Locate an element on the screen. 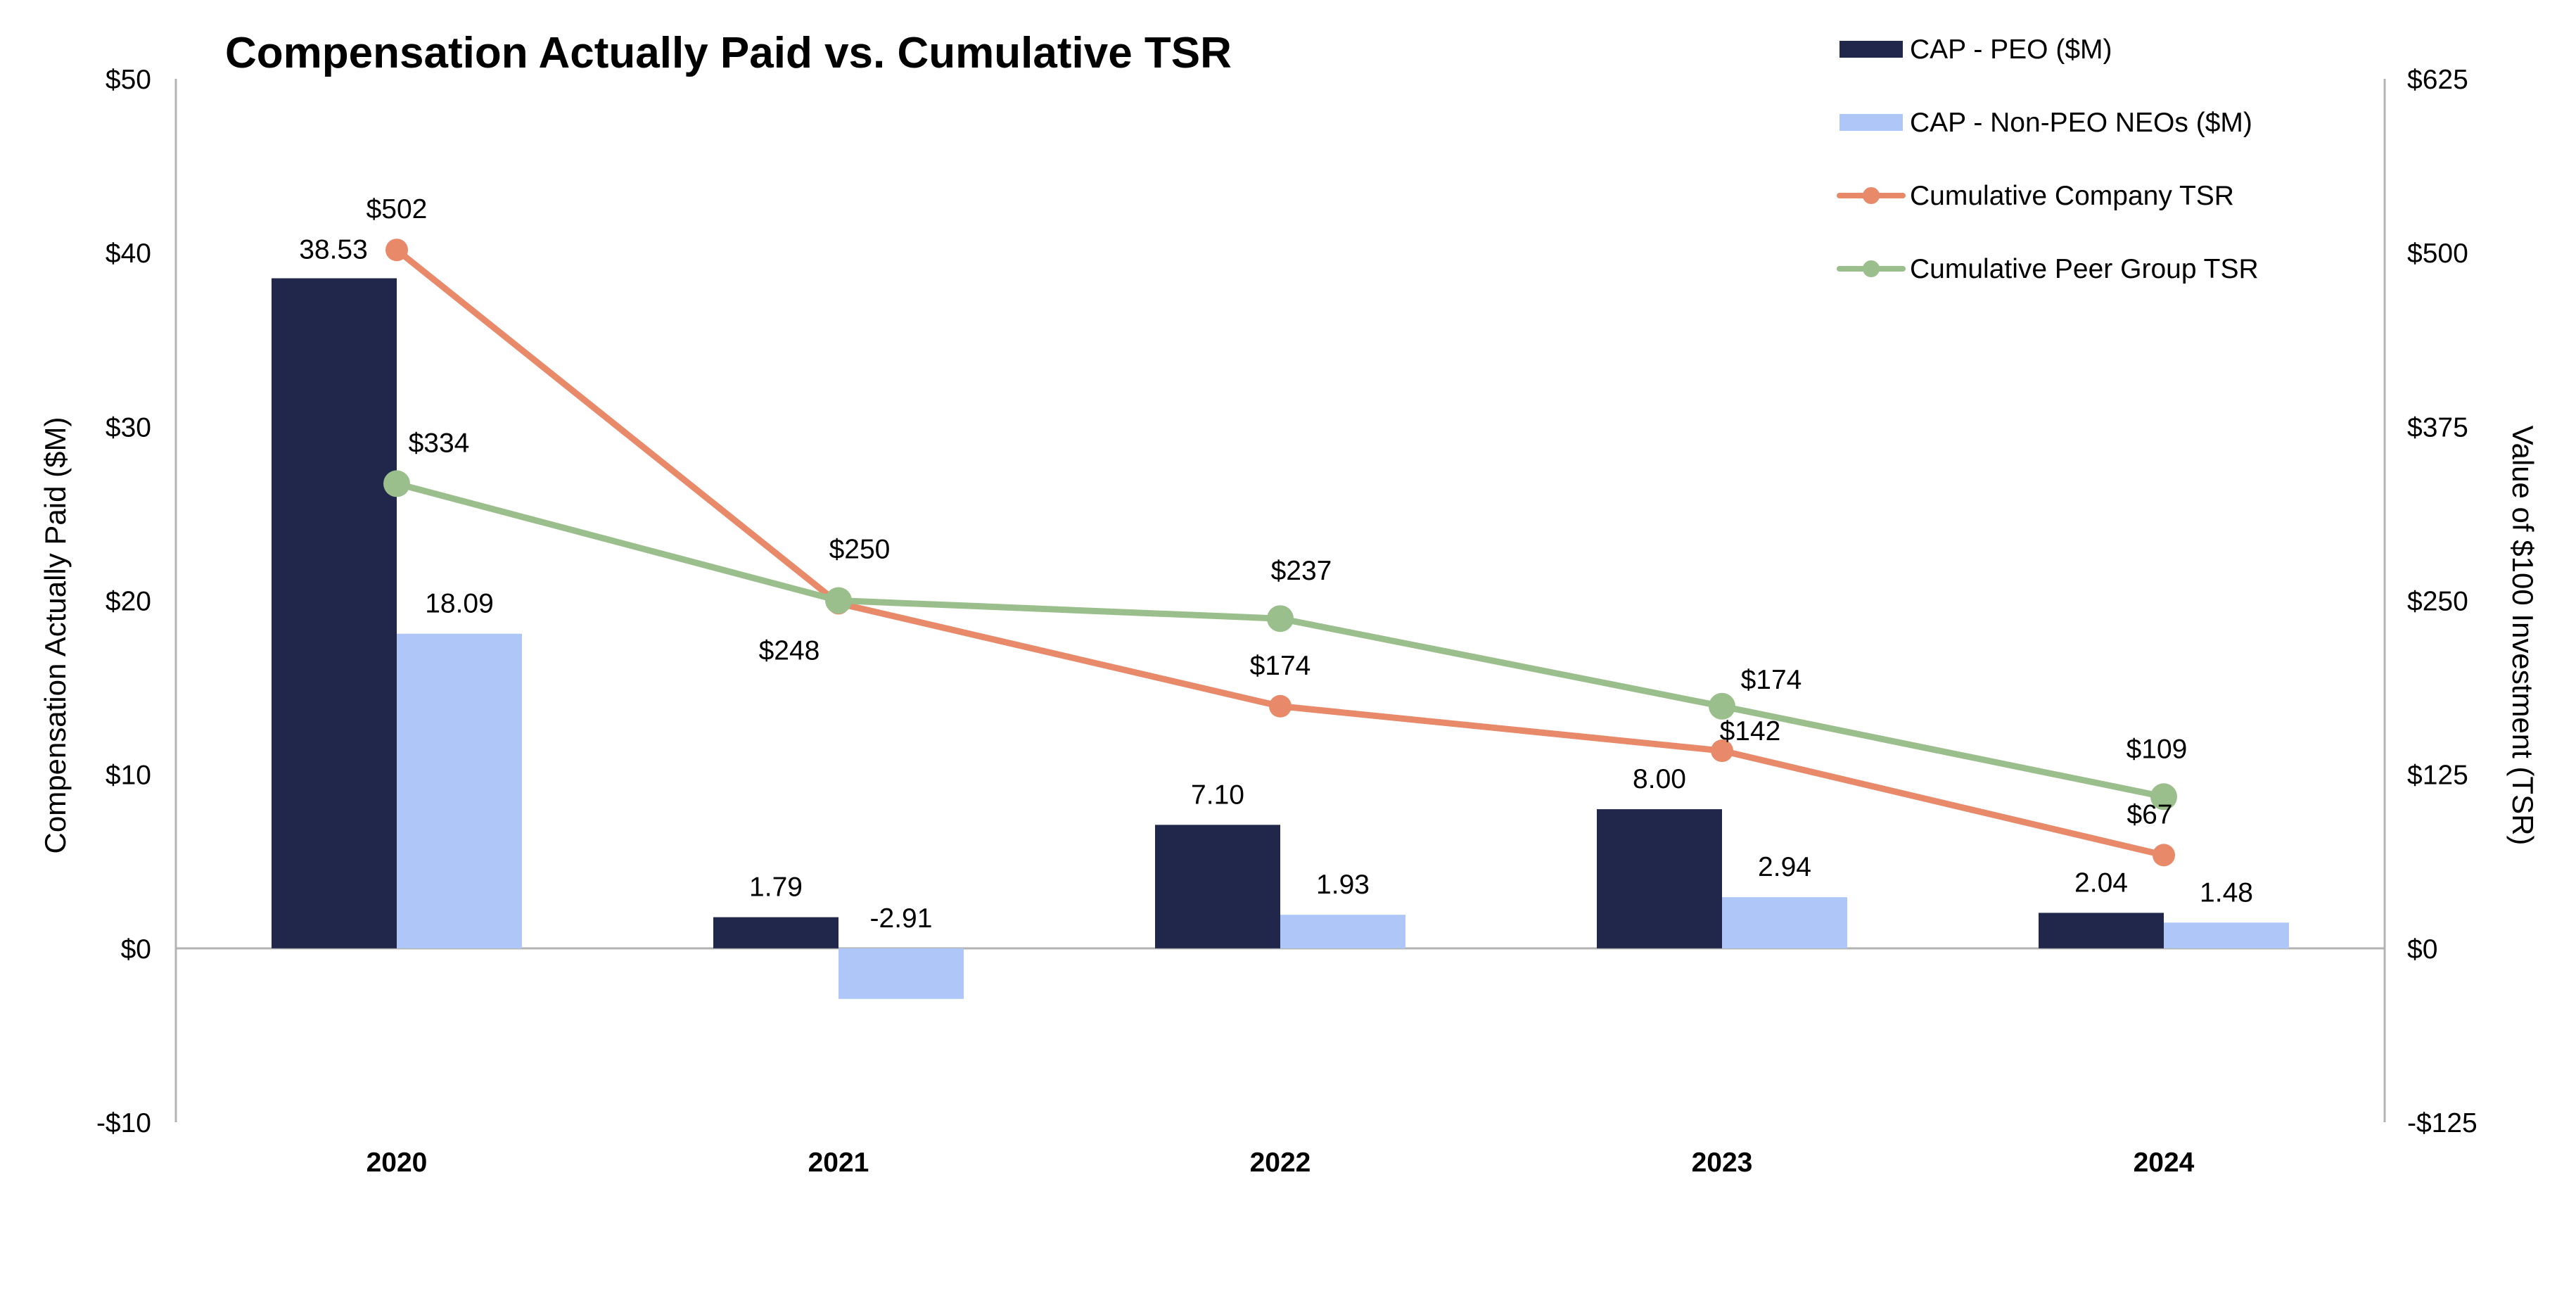  y-tick-label: $0 is located at coordinates (136, 949).